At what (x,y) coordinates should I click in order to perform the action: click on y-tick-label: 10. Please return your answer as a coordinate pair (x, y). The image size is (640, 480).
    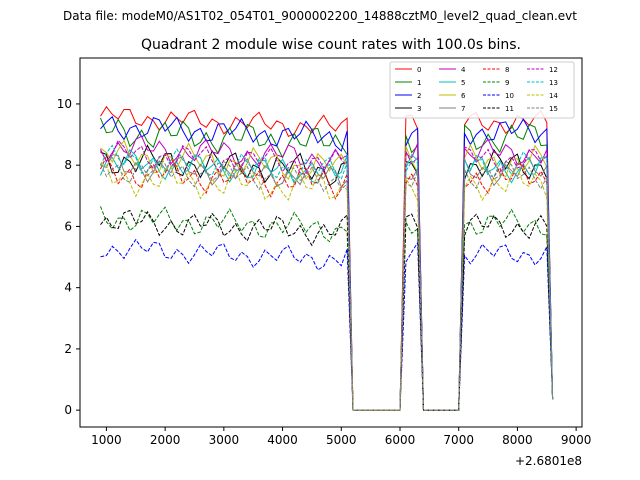
    Looking at the image, I should click on (64, 104).